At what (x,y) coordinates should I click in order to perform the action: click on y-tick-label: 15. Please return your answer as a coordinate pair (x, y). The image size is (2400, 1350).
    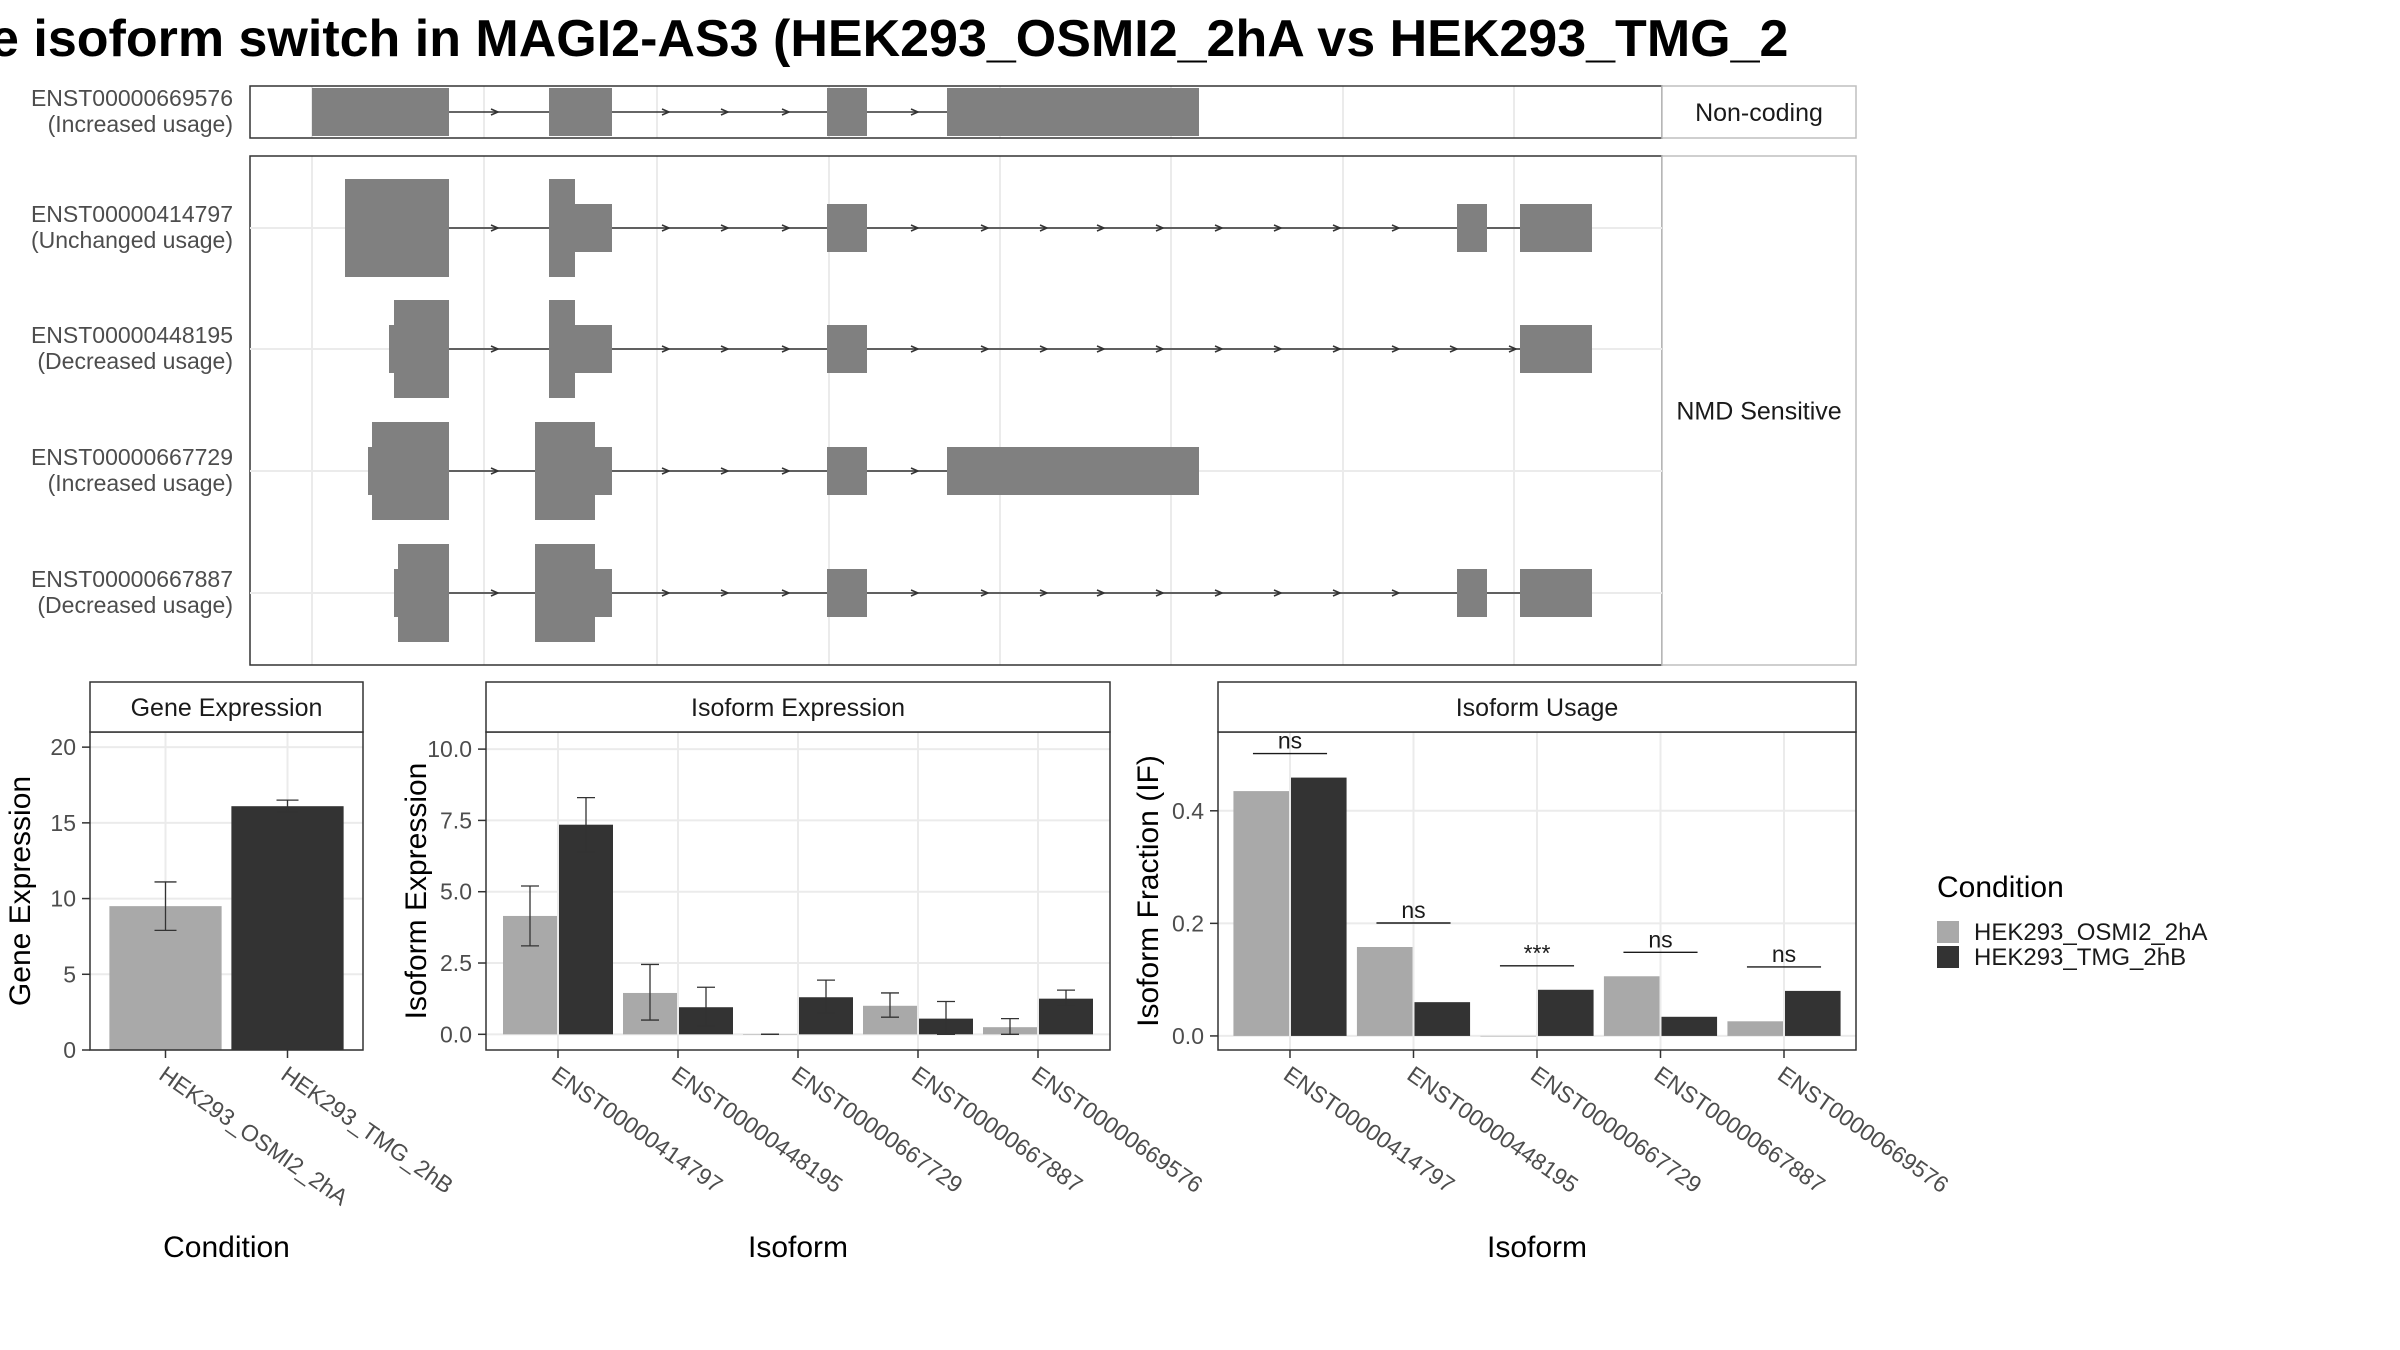
    Looking at the image, I should click on (63, 823).